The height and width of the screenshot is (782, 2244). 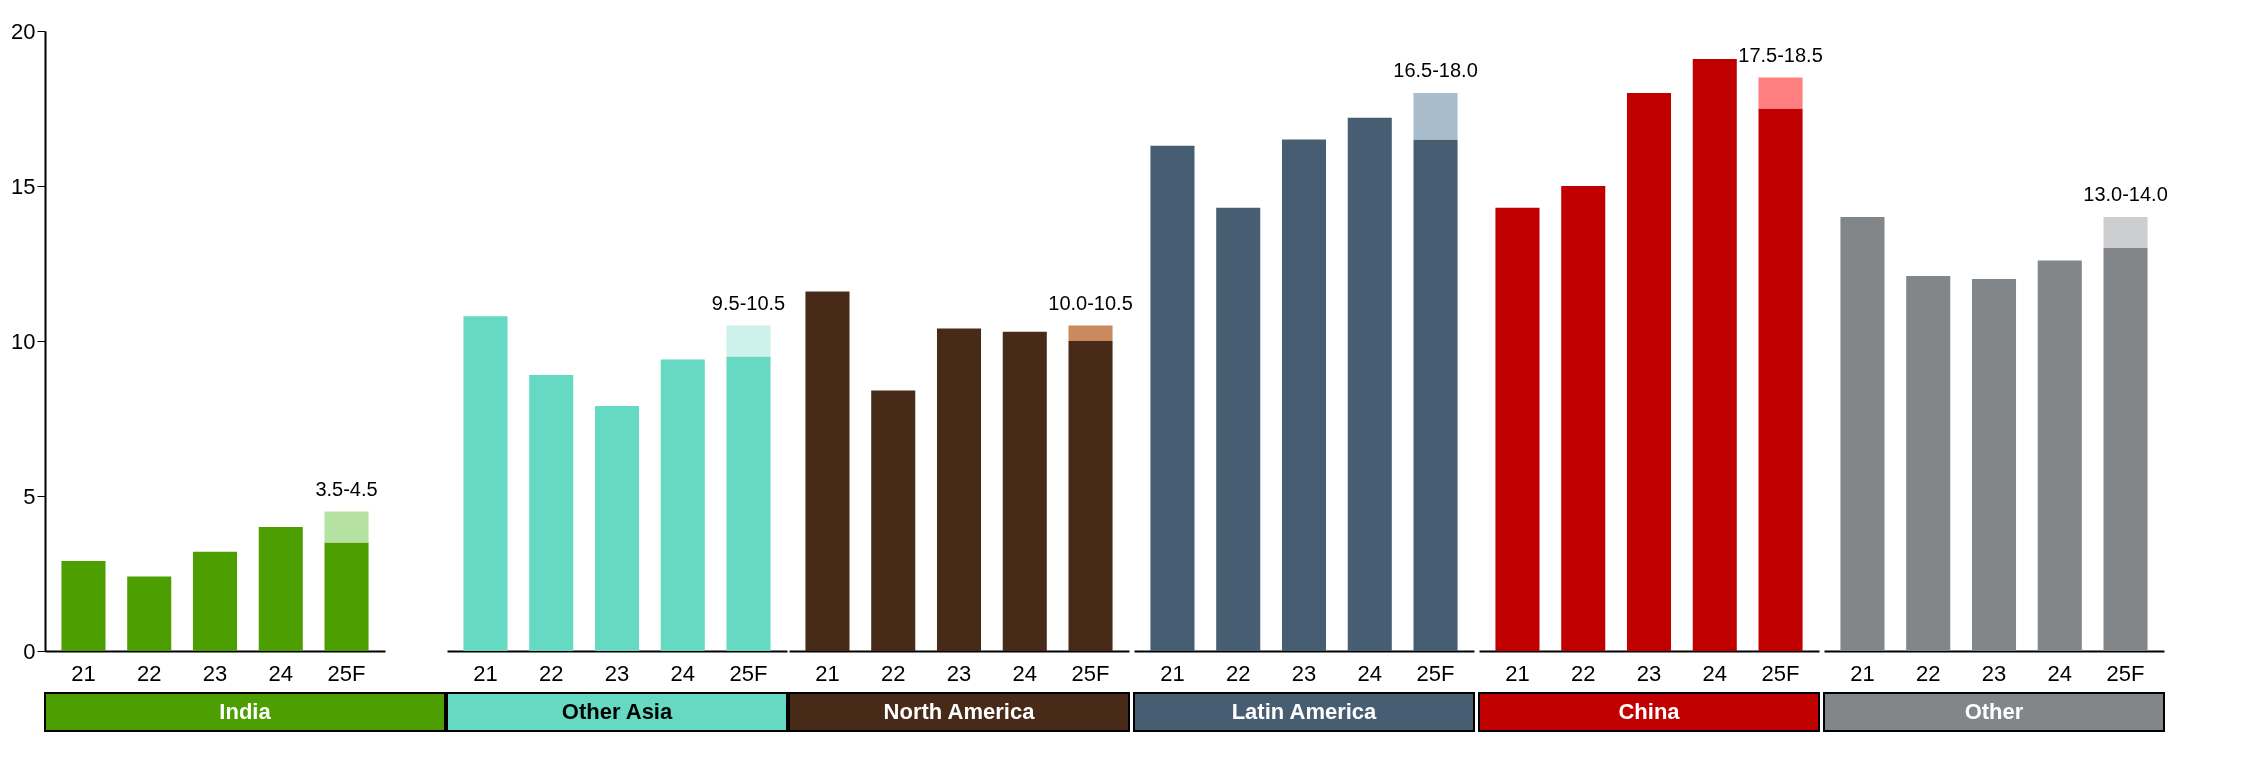 What do you see at coordinates (29, 496) in the screenshot?
I see `y-tick-label: 5` at bounding box center [29, 496].